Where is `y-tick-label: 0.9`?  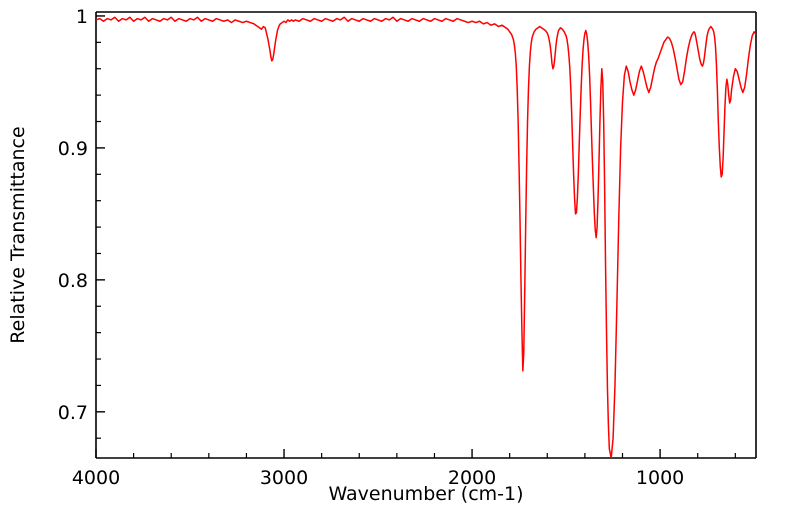
y-tick-label: 0.9 is located at coordinates (73, 149).